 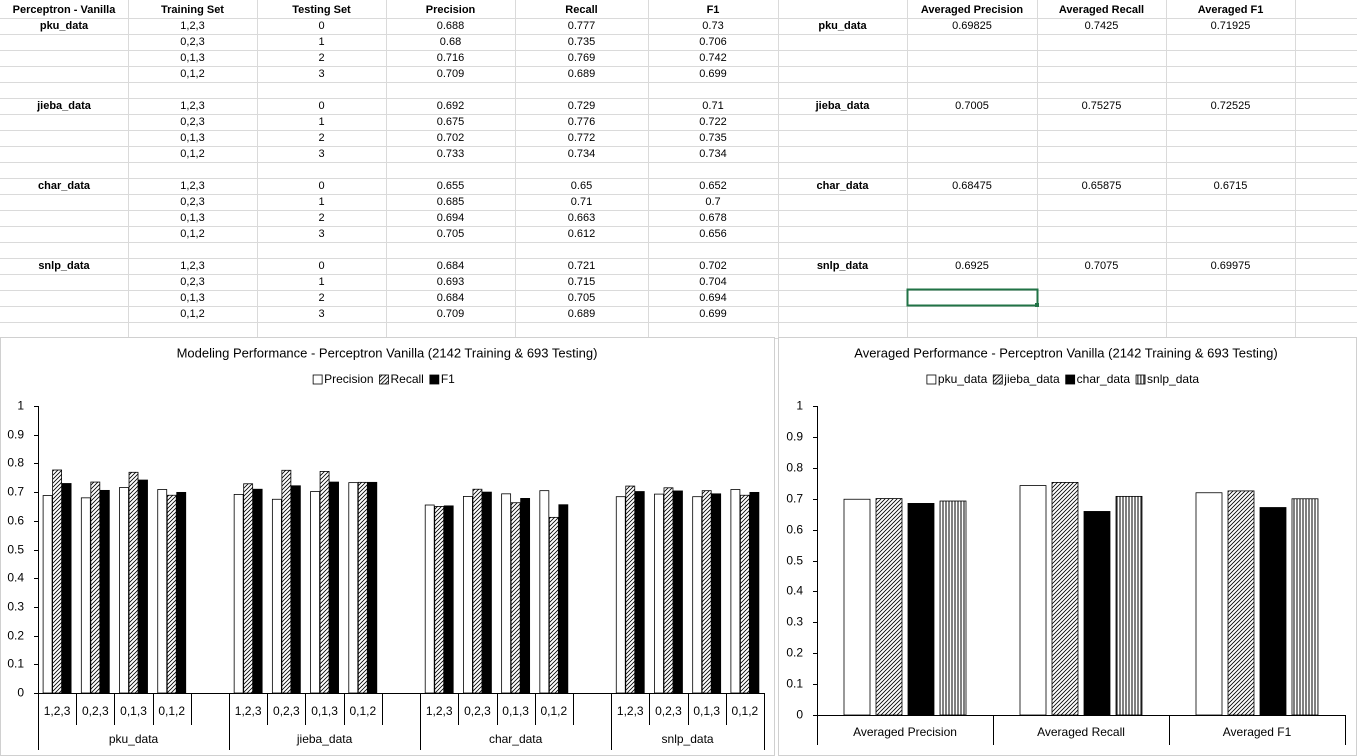 I want to click on cell: 0.75275, so click(x=1102, y=106).